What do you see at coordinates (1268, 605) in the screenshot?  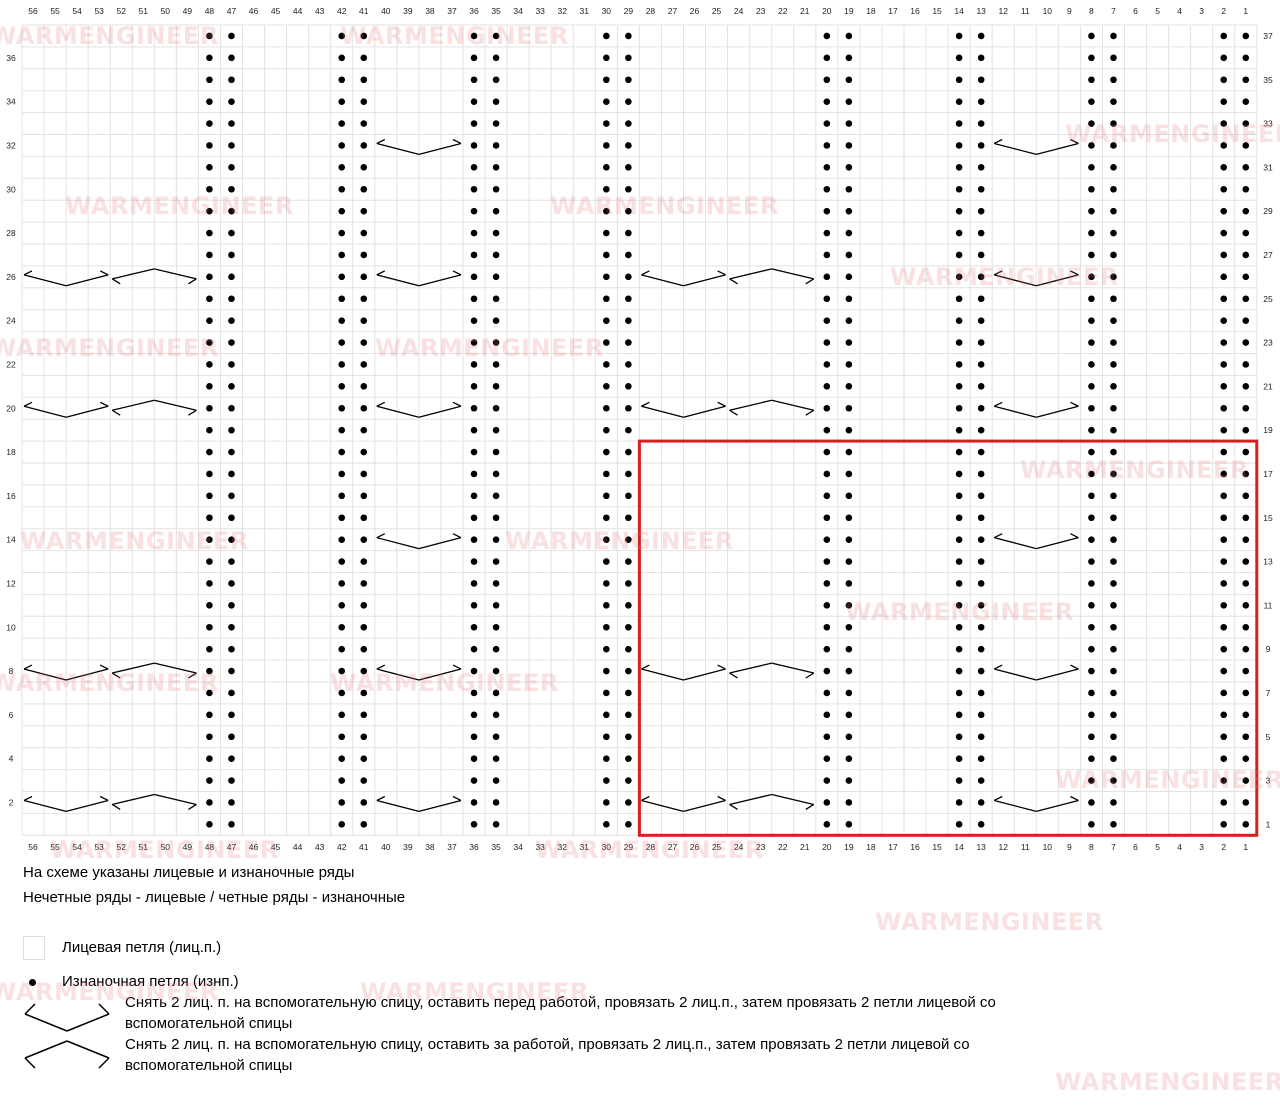 I see `row-label-right: 11` at bounding box center [1268, 605].